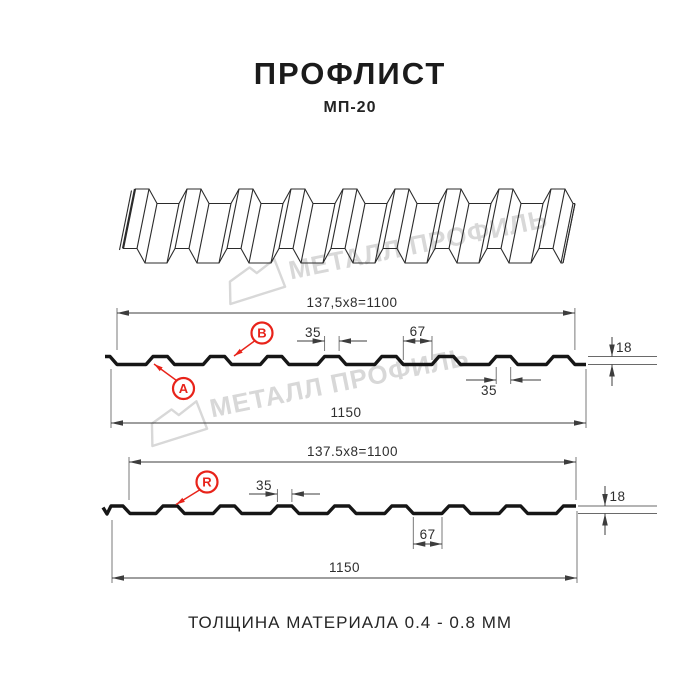 This screenshot has width=700, height=700. What do you see at coordinates (417, 342) in the screenshot?
I see `dim-rib-bottom-width-top: 67` at bounding box center [417, 342].